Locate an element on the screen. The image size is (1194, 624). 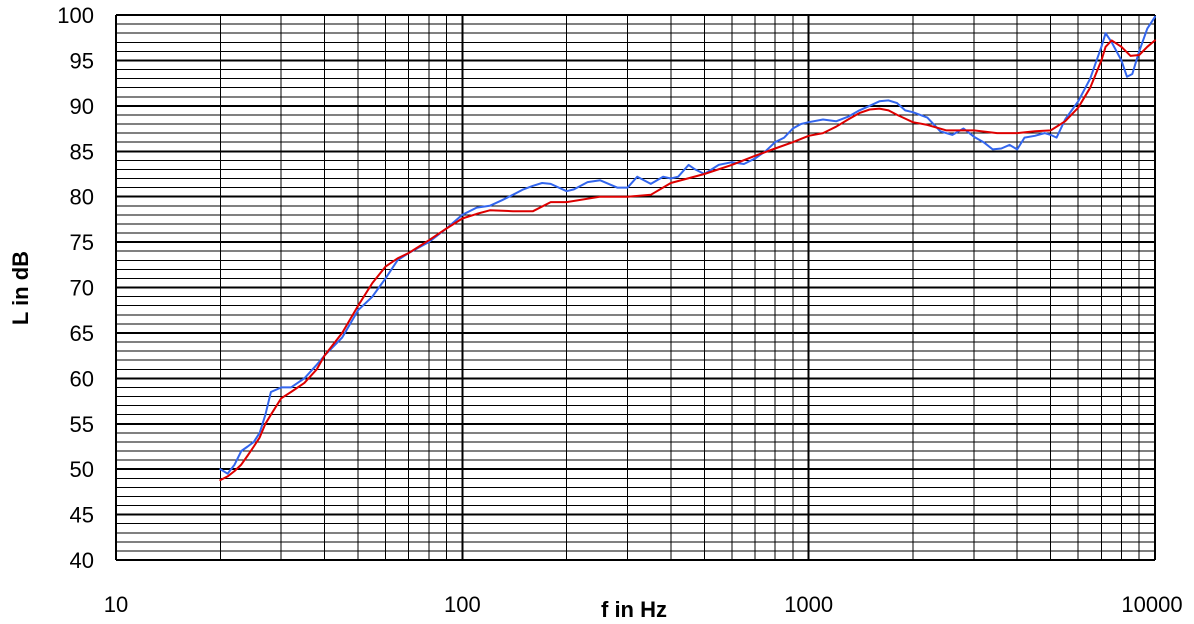
y-tick-label: 45 is located at coordinates (82, 515).